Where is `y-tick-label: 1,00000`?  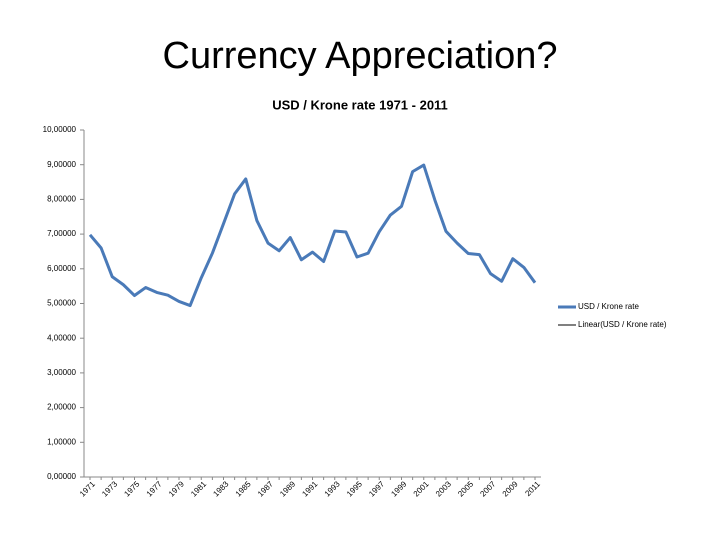
y-tick-label: 1,00000 is located at coordinates (61, 441).